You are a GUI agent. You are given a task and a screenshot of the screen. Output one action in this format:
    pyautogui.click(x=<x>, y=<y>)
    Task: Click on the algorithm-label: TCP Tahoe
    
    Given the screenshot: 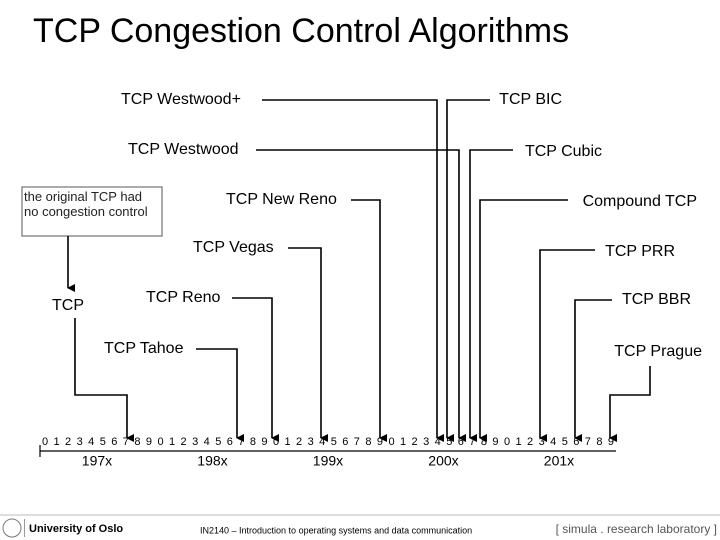 What is the action you would take?
    pyautogui.click(x=144, y=348)
    